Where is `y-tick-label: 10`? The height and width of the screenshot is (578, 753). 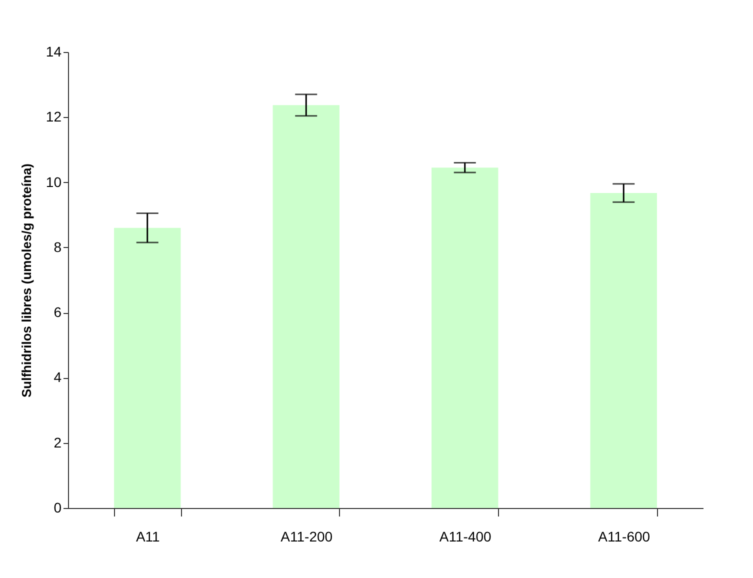 y-tick-label: 10 is located at coordinates (54, 182).